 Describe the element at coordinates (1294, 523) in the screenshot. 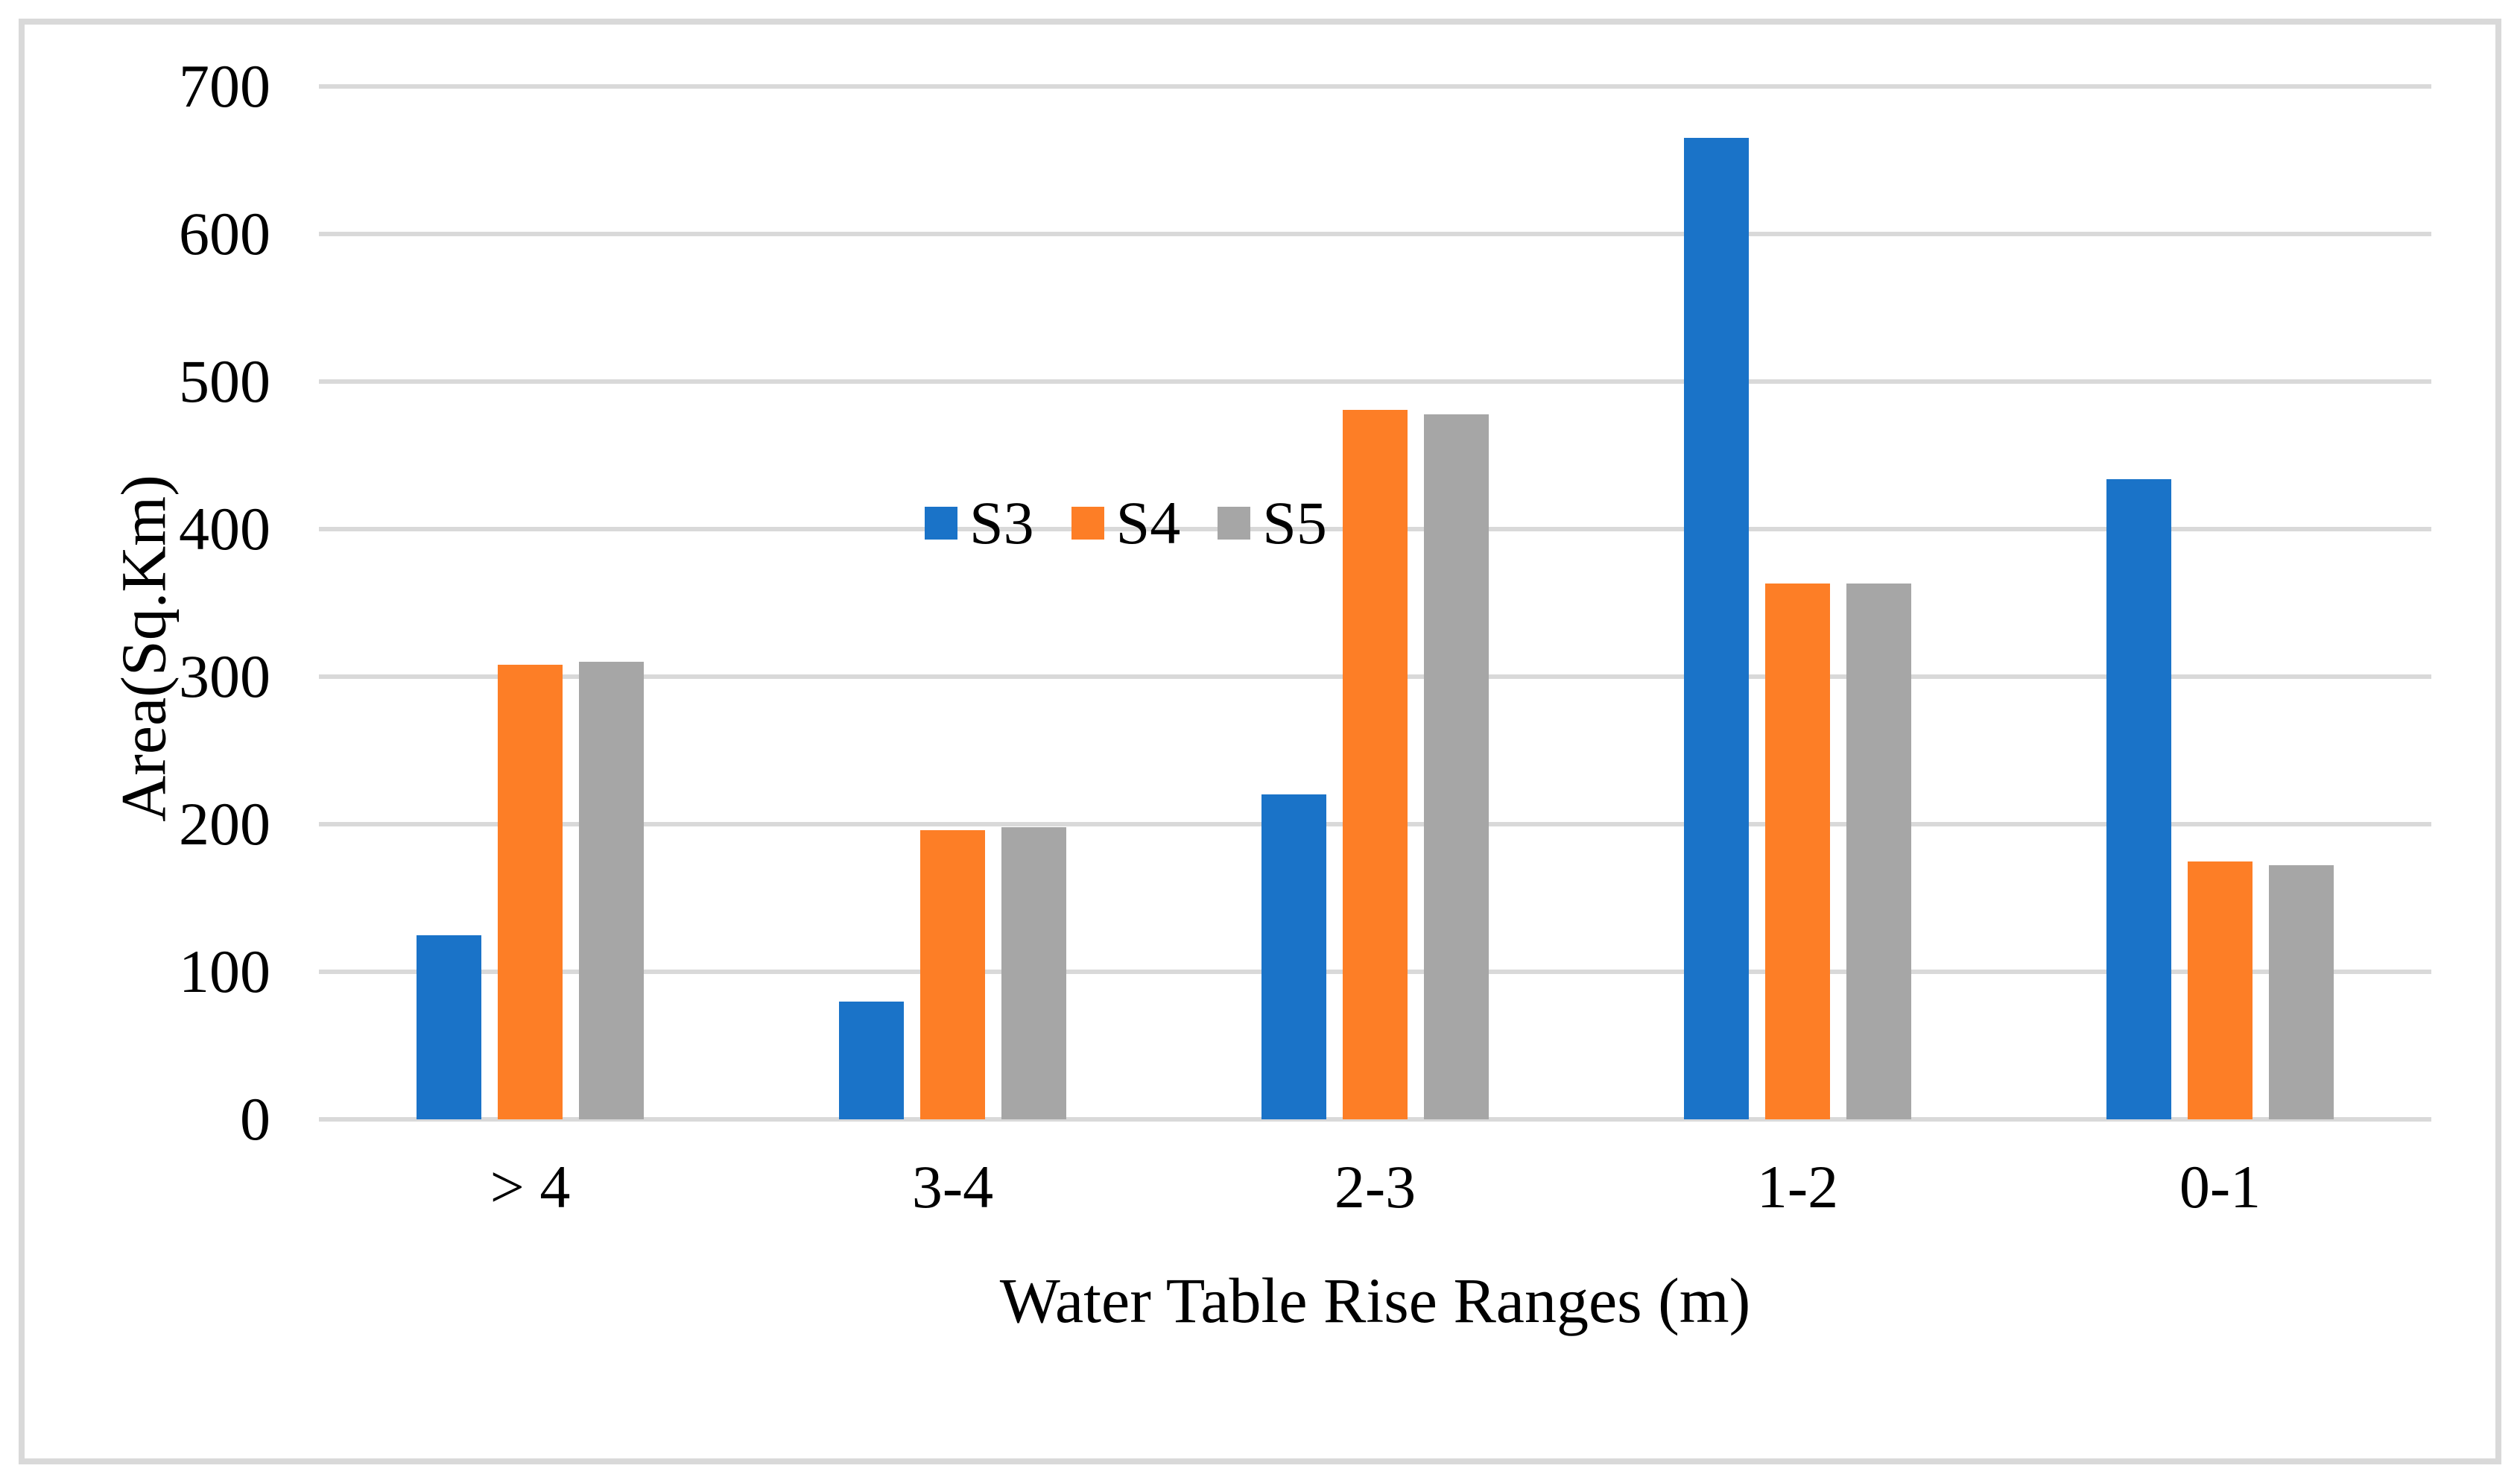

I see `legend-label-s5: S5` at that location.